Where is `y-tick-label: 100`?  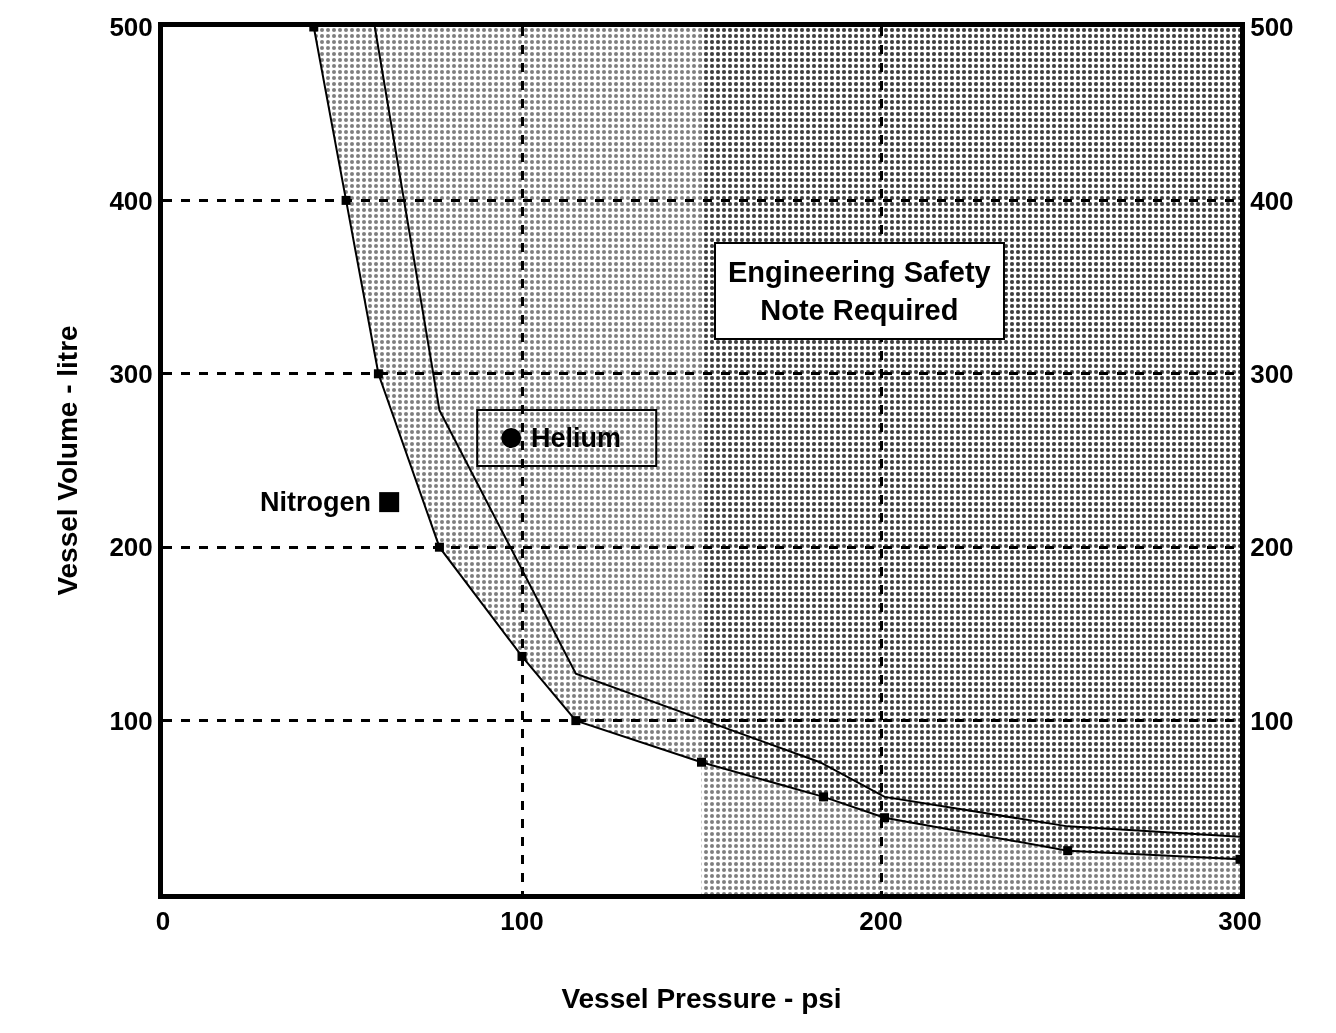 y-tick-label: 100 is located at coordinates (131, 720).